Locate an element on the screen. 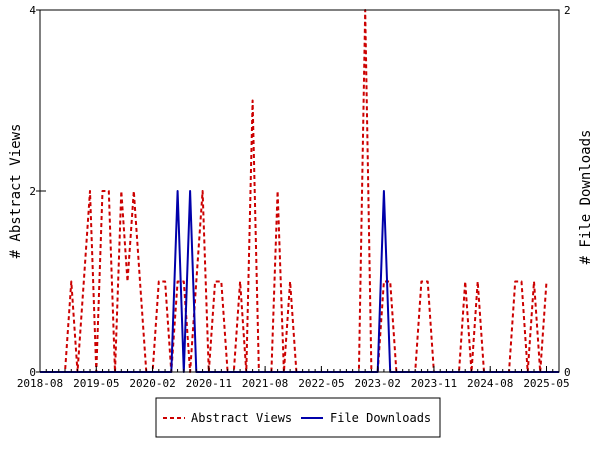  x-tick-label: 2024-08 is located at coordinates (490, 383).